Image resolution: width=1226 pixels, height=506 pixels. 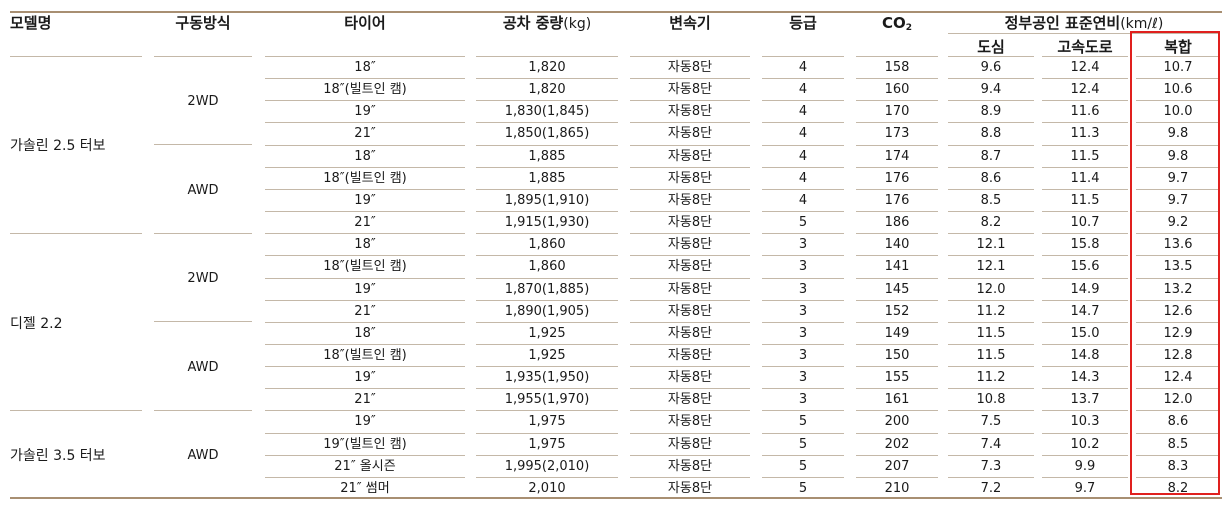 What do you see at coordinates (1178, 245) in the screenshot?
I see `combined-mpg-cell: 13.6` at bounding box center [1178, 245].